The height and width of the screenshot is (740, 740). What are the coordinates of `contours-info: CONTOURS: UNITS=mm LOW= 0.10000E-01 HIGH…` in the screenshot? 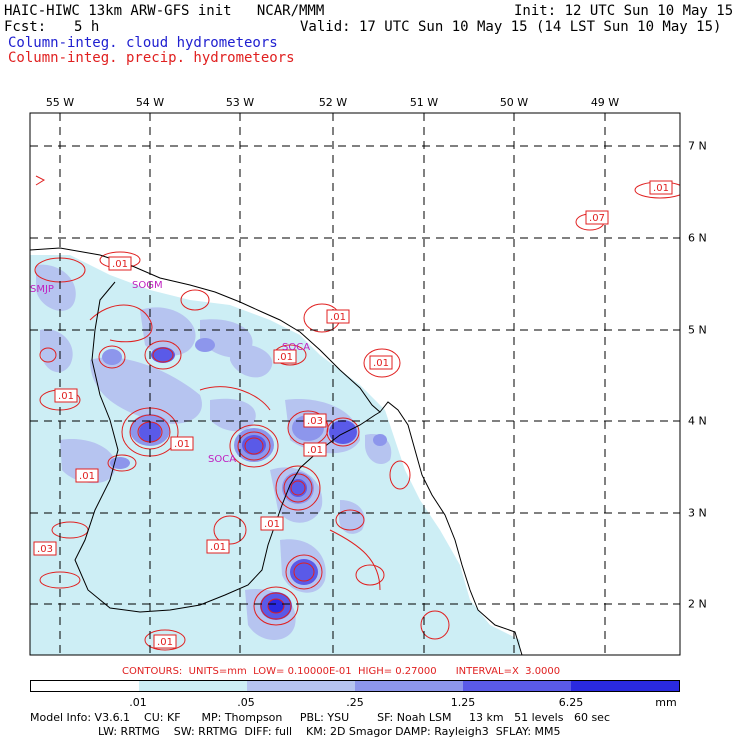 It's located at (341, 671).